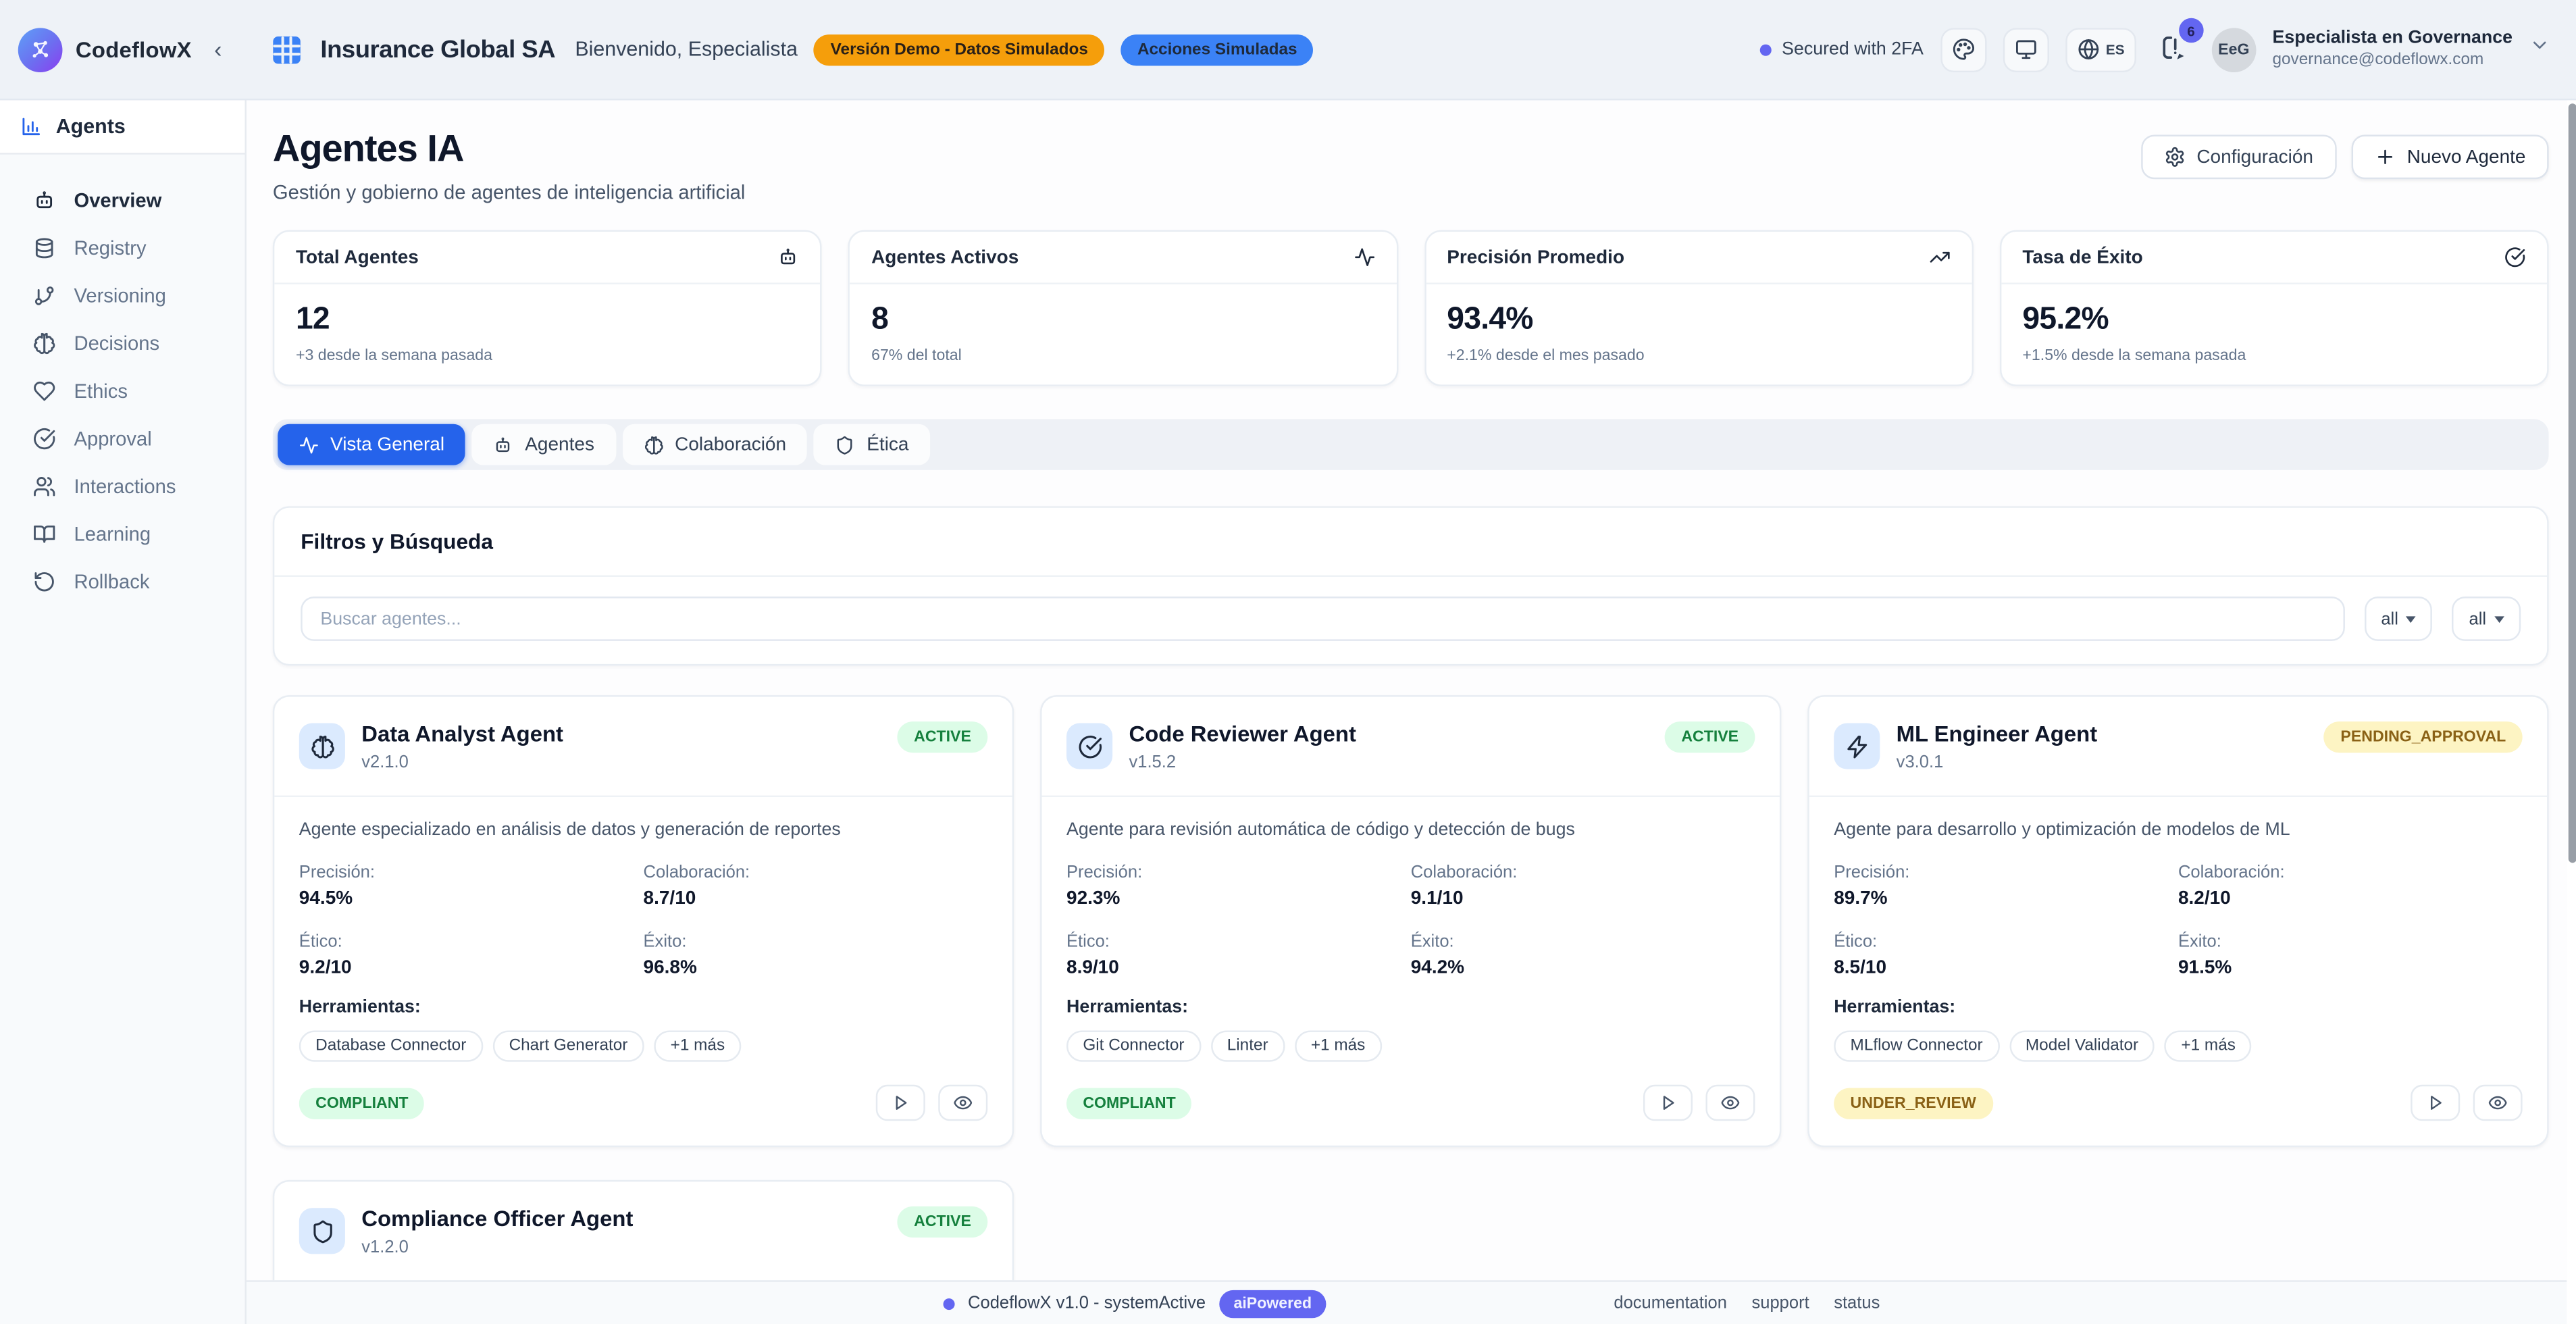 The width and height of the screenshot is (2576, 1324). Describe the element at coordinates (1916, 1046) in the screenshot. I see `tool-chip: MLflow Connector` at that location.